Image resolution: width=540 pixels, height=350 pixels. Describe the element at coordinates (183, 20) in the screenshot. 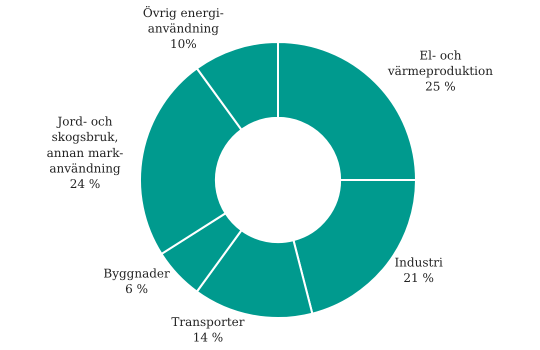

I see `slice-label: Övrig energi- användning` at that location.